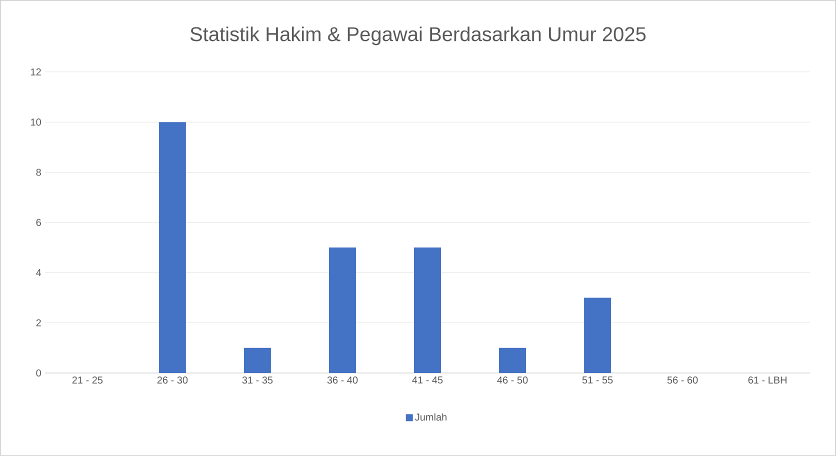 The image size is (836, 456). I want to click on y-tick-label: 0, so click(38, 373).